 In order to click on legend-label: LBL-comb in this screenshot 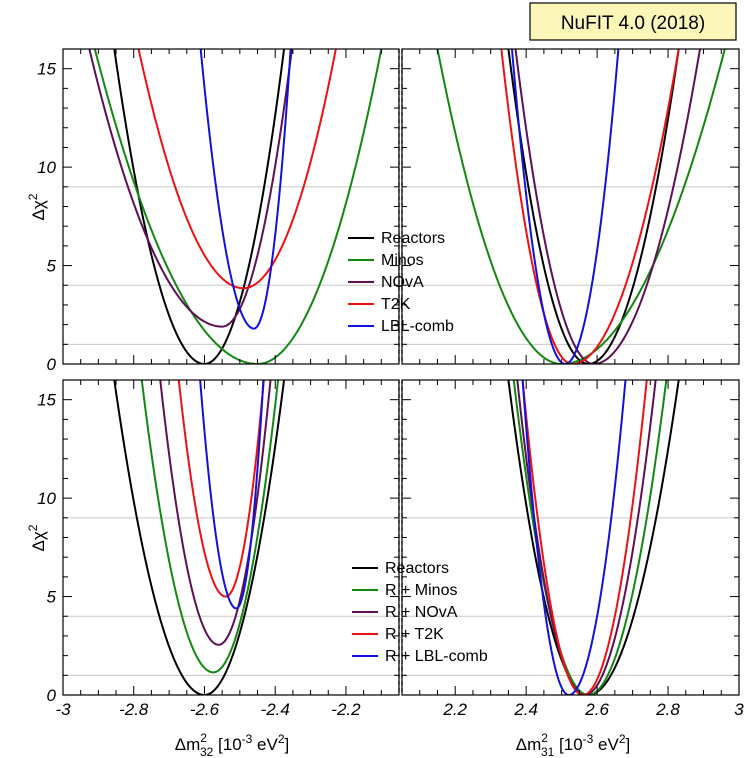, I will do `click(417, 326)`.